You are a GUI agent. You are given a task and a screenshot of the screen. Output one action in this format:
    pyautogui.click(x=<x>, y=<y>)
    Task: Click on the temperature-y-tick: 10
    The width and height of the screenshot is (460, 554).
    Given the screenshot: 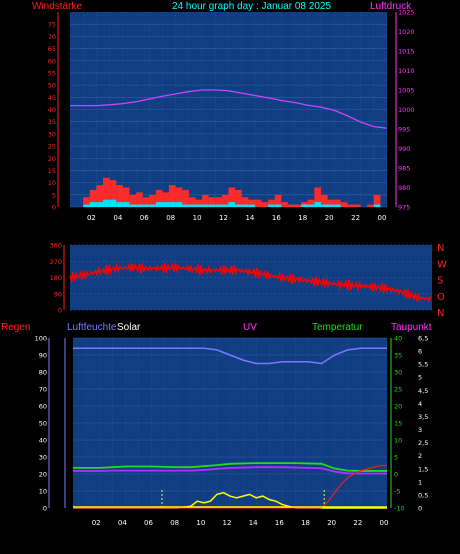 What is the action you would take?
    pyautogui.click(x=398, y=441)
    